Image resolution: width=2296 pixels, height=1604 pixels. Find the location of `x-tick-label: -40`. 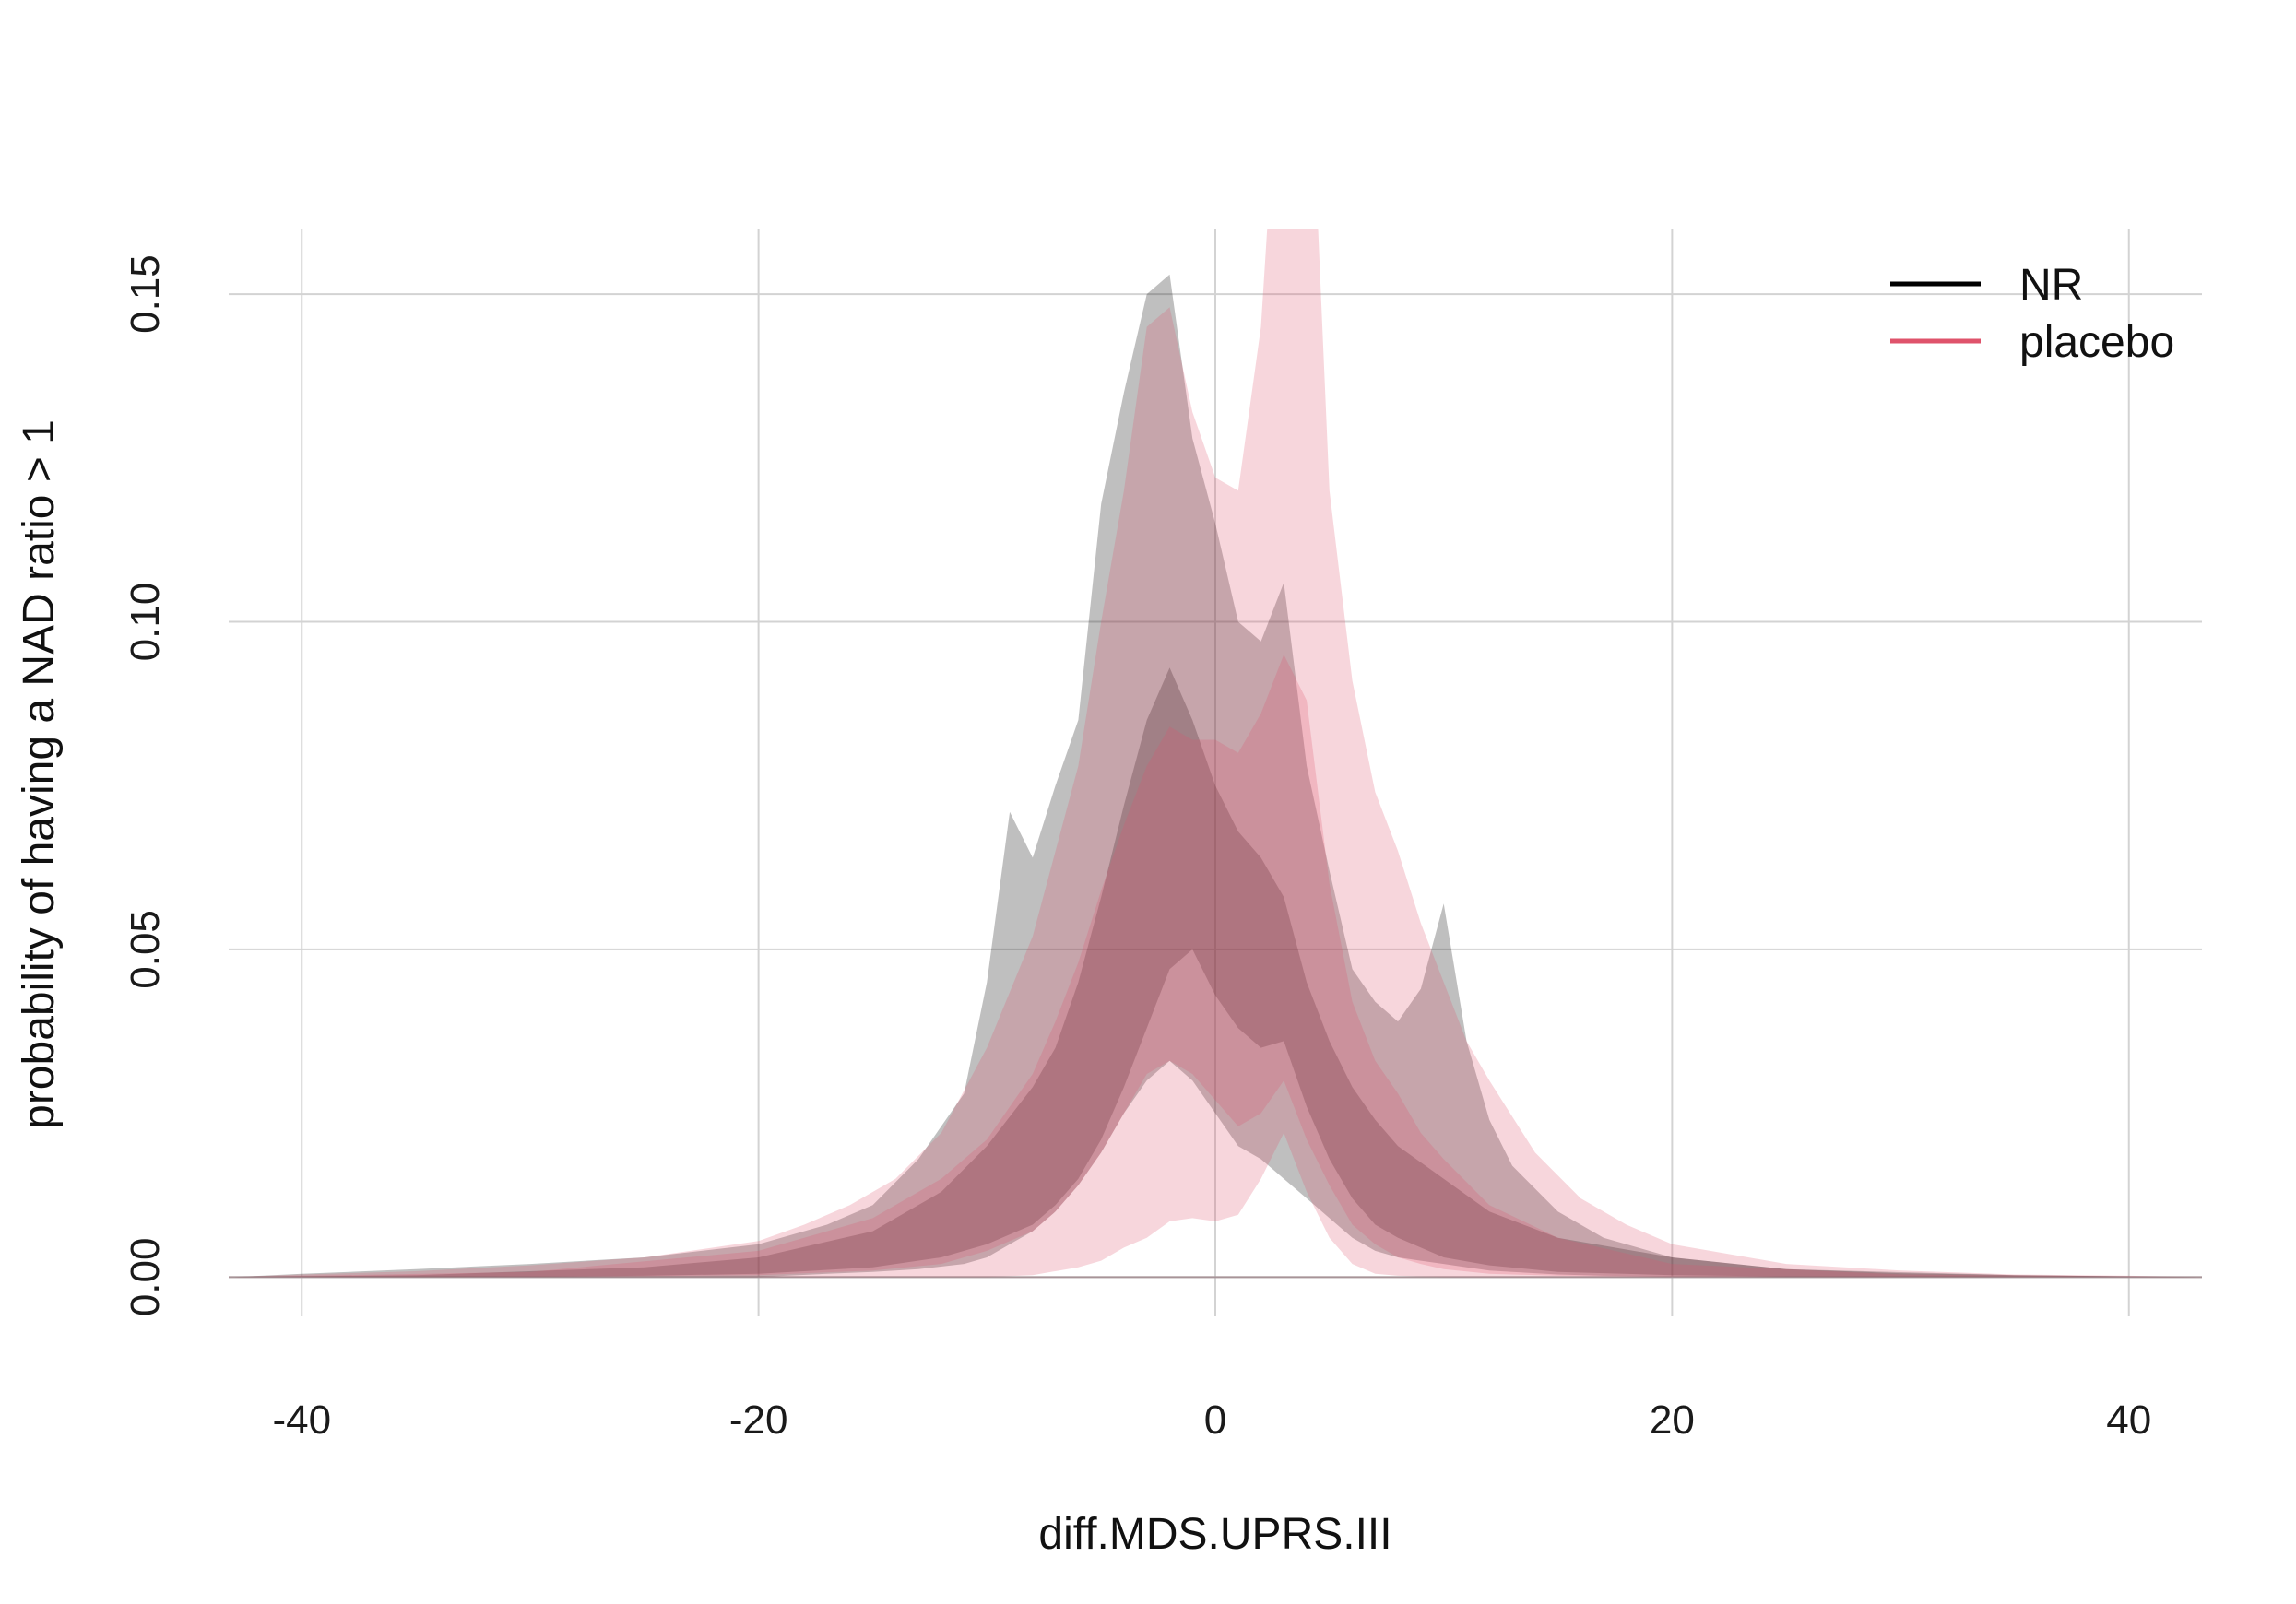

x-tick-label: -40 is located at coordinates (301, 1421).